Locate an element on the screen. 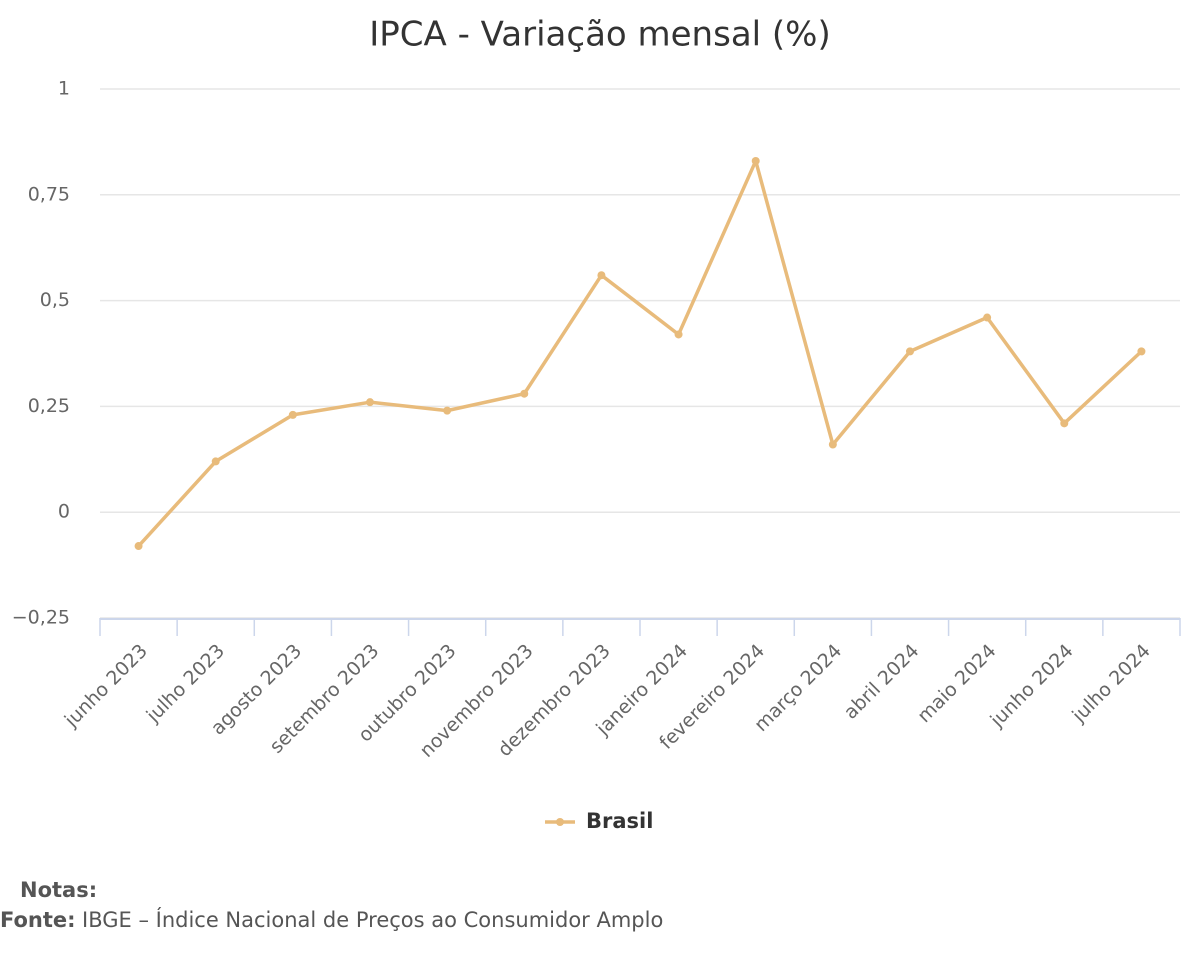 The height and width of the screenshot is (970, 1200). legend-label: Brasil is located at coordinates (619, 821).